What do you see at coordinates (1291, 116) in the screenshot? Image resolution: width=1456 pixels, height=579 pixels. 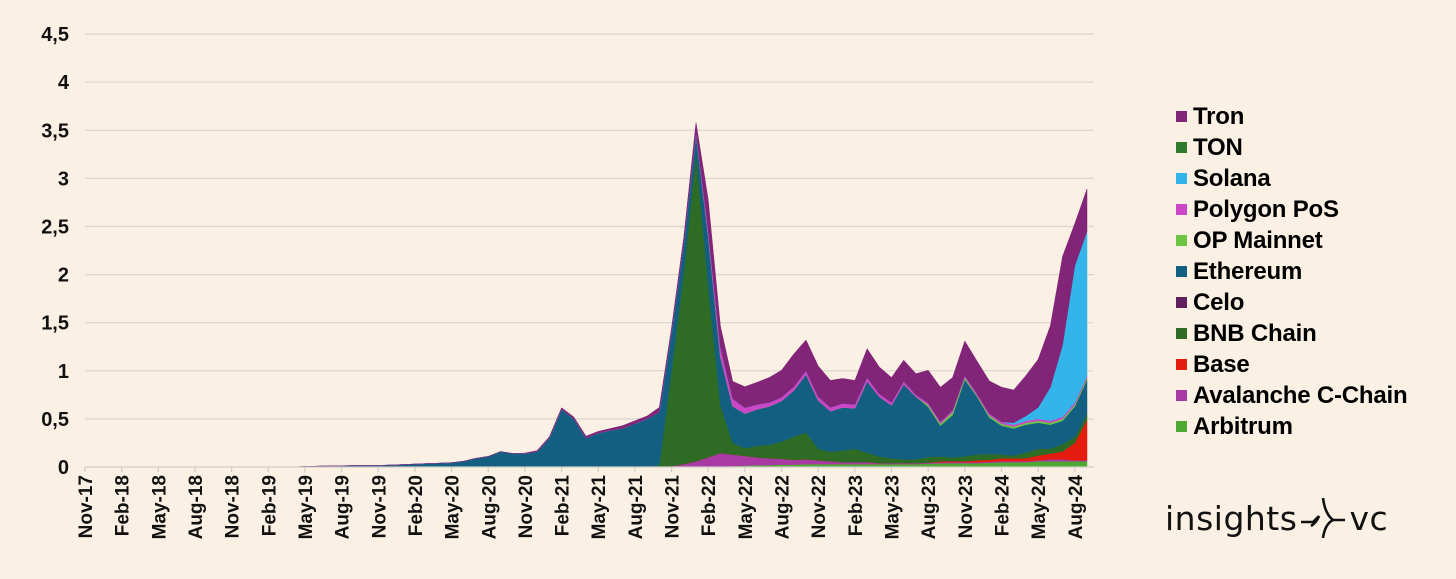 I see `legend-item: Tron` at bounding box center [1291, 116].